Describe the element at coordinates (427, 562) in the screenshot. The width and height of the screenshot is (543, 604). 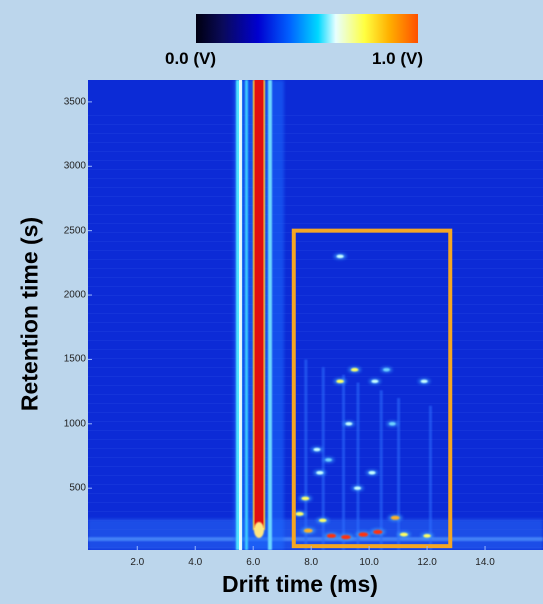
I see `x-tick-label: 12.0` at that location.